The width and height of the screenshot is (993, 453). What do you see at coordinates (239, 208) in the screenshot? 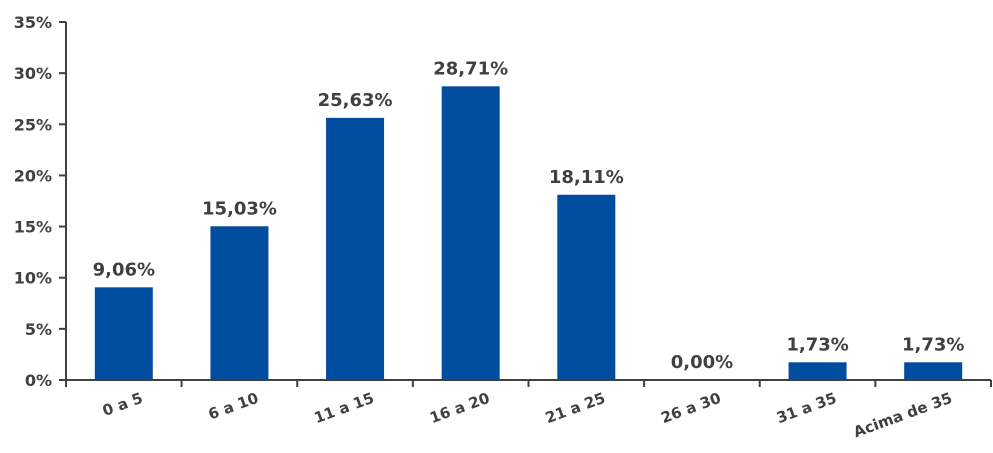
I see `data-label: 15,03%` at bounding box center [239, 208].